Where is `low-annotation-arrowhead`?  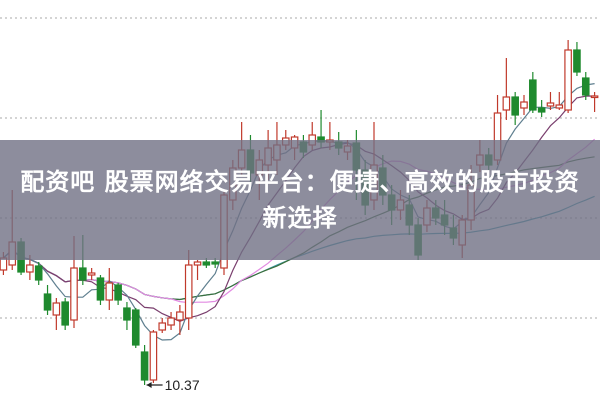
low-annotation-arrowhead is located at coordinates (149, 385).